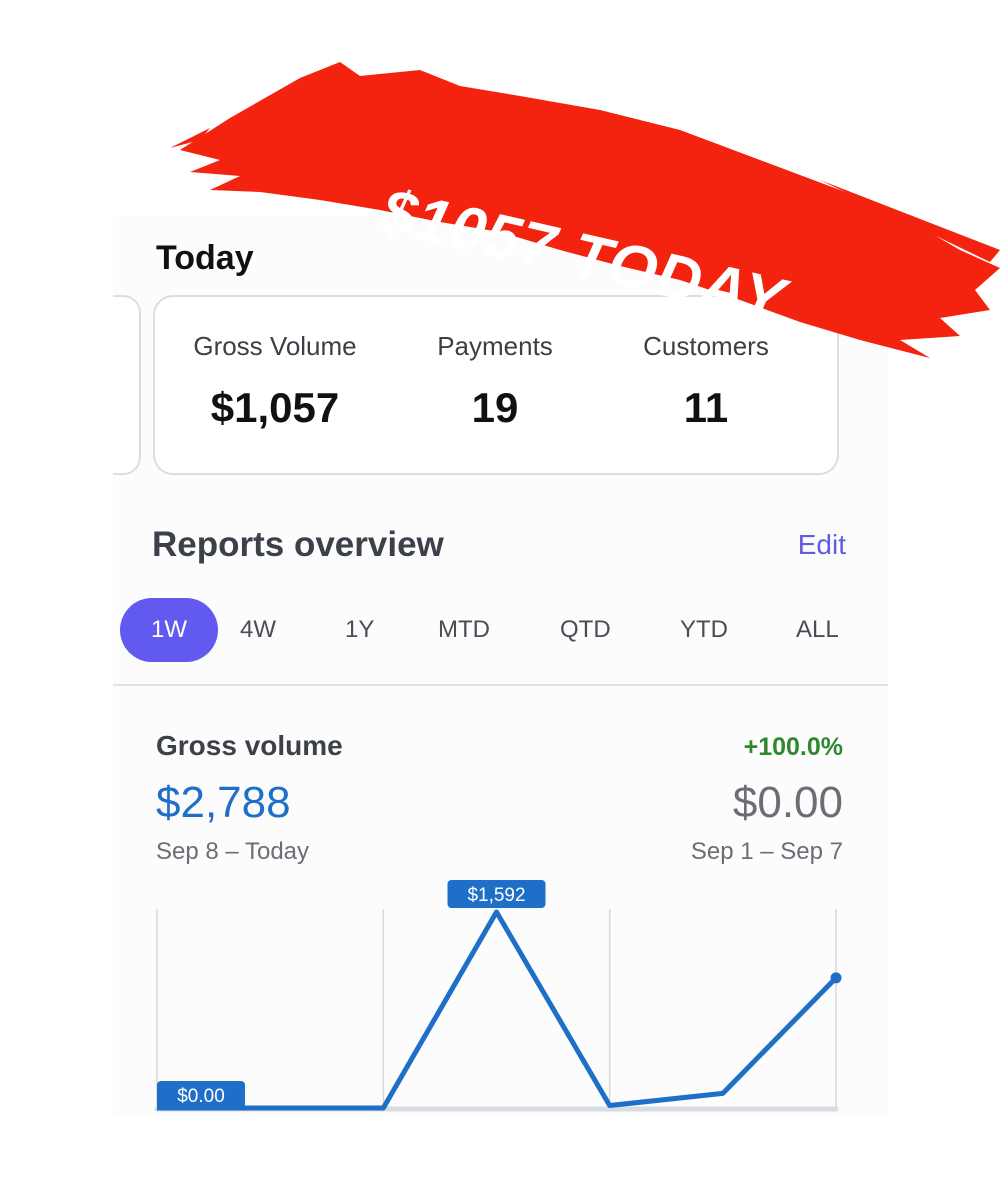 The image size is (1000, 1200). I want to click on stat-value: 11, so click(706, 407).